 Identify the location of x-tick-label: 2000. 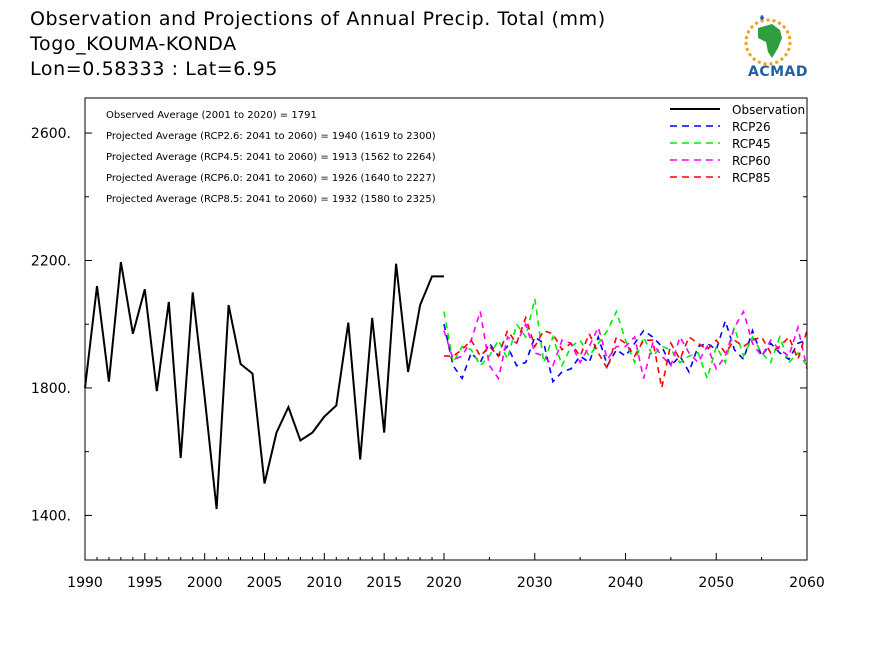
(205, 583).